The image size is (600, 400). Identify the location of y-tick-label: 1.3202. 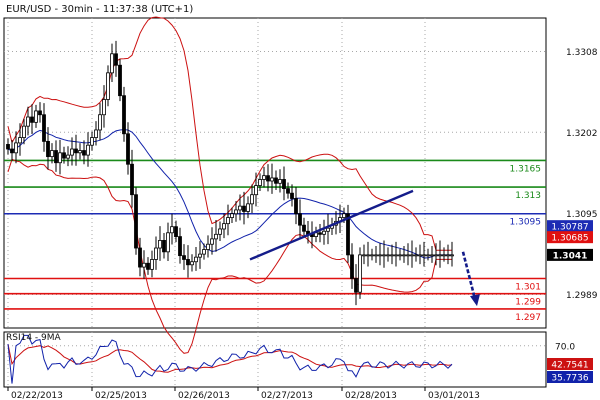
(582, 134).